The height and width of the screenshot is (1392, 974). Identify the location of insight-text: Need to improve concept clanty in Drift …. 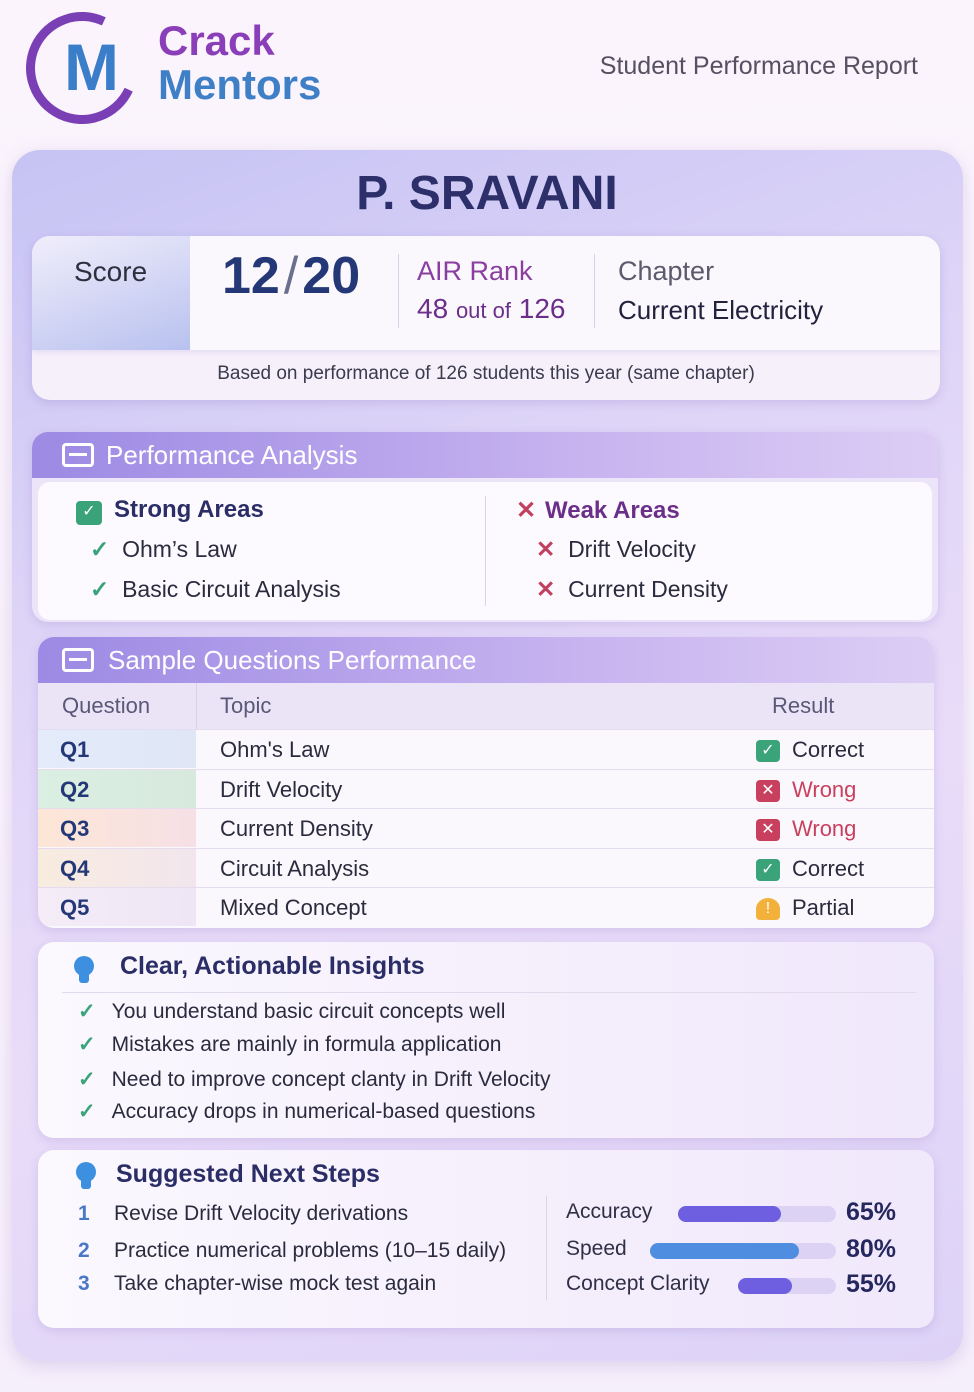
(331, 1079).